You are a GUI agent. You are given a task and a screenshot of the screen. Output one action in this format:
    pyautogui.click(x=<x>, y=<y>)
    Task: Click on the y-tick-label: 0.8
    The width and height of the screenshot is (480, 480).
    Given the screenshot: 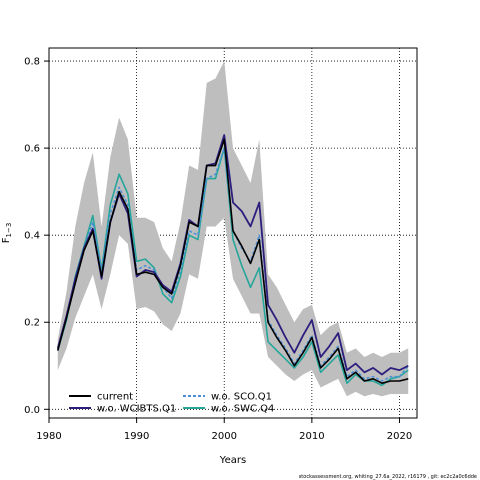 What is the action you would take?
    pyautogui.click(x=32, y=62)
    